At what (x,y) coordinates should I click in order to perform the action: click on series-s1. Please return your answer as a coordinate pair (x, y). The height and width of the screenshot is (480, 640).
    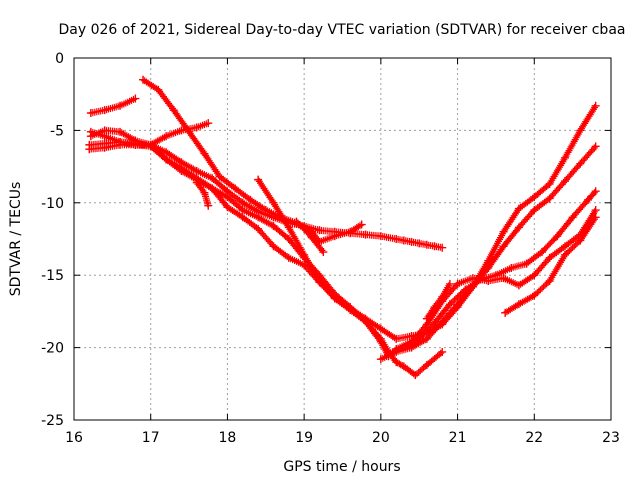
    Looking at the image, I should click on (113, 106).